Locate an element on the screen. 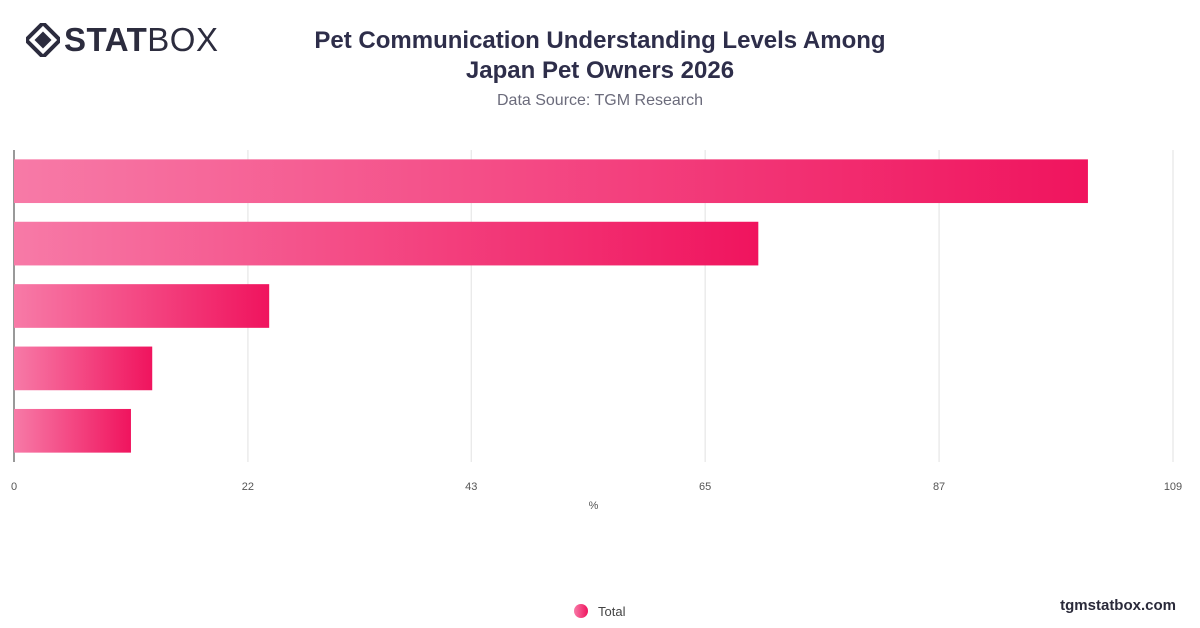  statbox-logo: STATBOX is located at coordinates (131, 40).